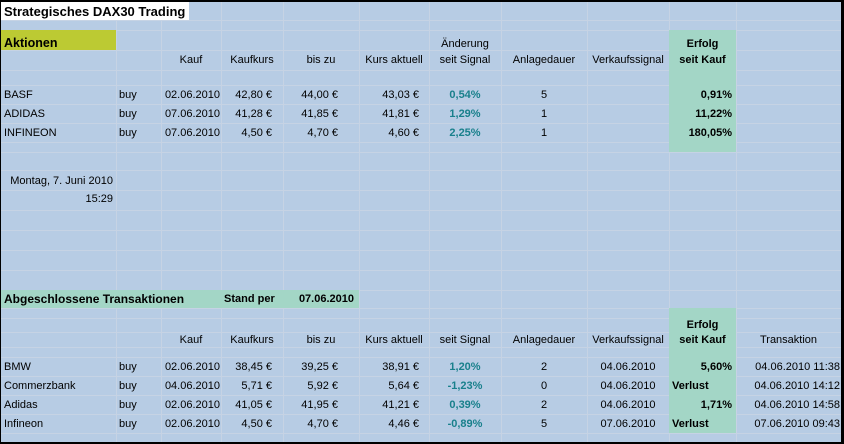  What do you see at coordinates (465, 132) in the screenshot?
I see `cell-seit-signal: 2,25%` at bounding box center [465, 132].